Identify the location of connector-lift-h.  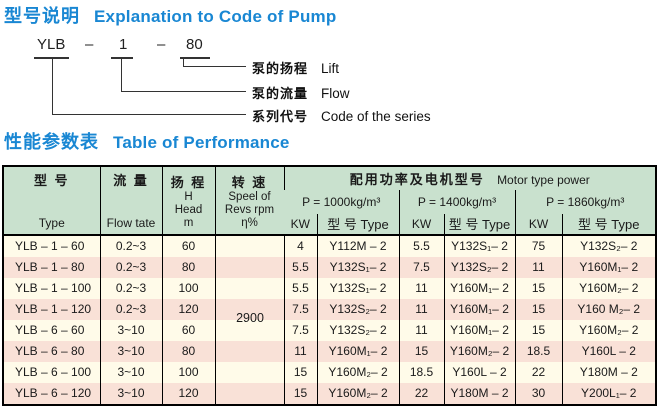
(214, 66).